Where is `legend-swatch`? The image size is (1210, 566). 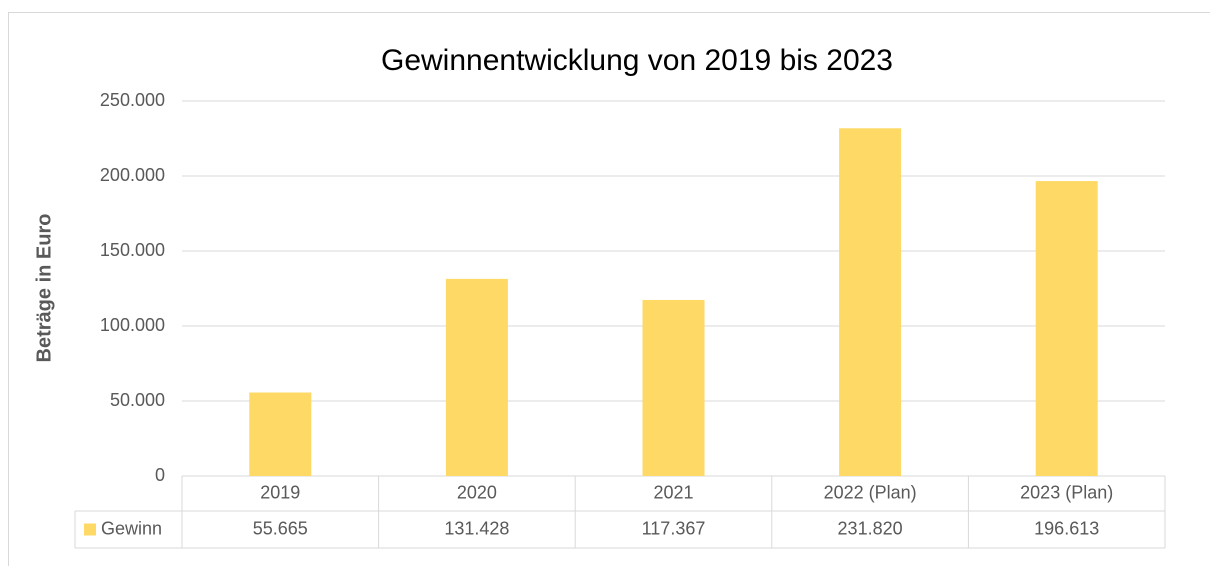
legend-swatch is located at coordinates (90, 529).